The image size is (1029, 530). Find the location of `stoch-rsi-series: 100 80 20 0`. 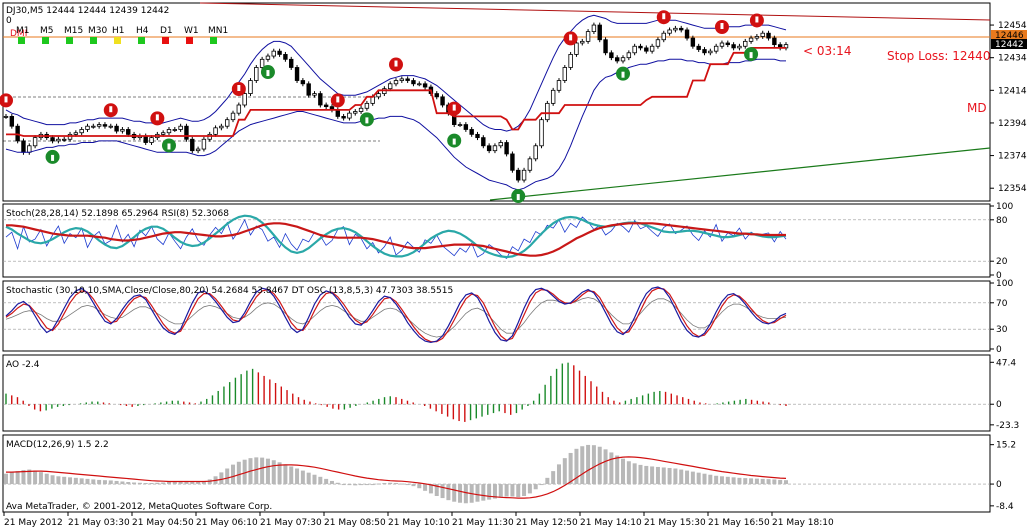

stoch-rsi-series: 100 80 20 0 is located at coordinates (508, 241).